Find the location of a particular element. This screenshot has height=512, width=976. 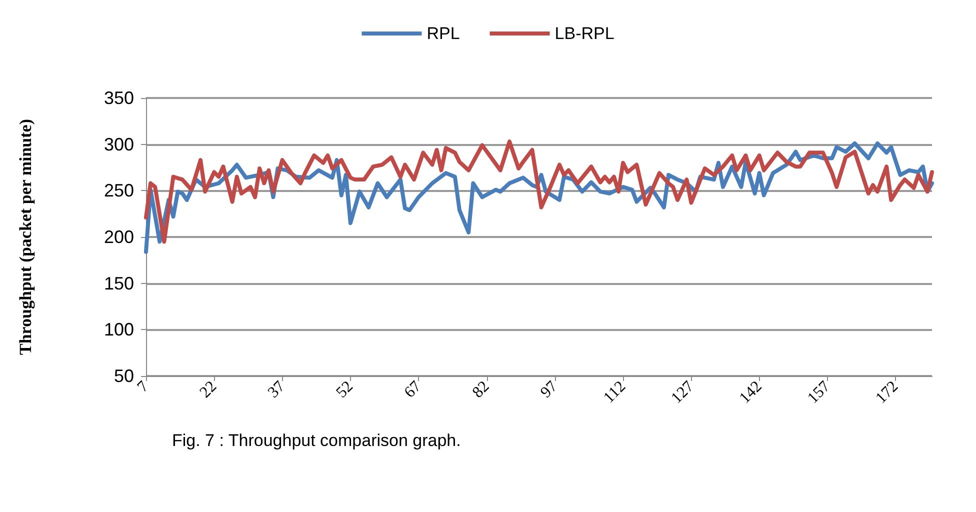

y-tick-label: 100 is located at coordinates (119, 330).